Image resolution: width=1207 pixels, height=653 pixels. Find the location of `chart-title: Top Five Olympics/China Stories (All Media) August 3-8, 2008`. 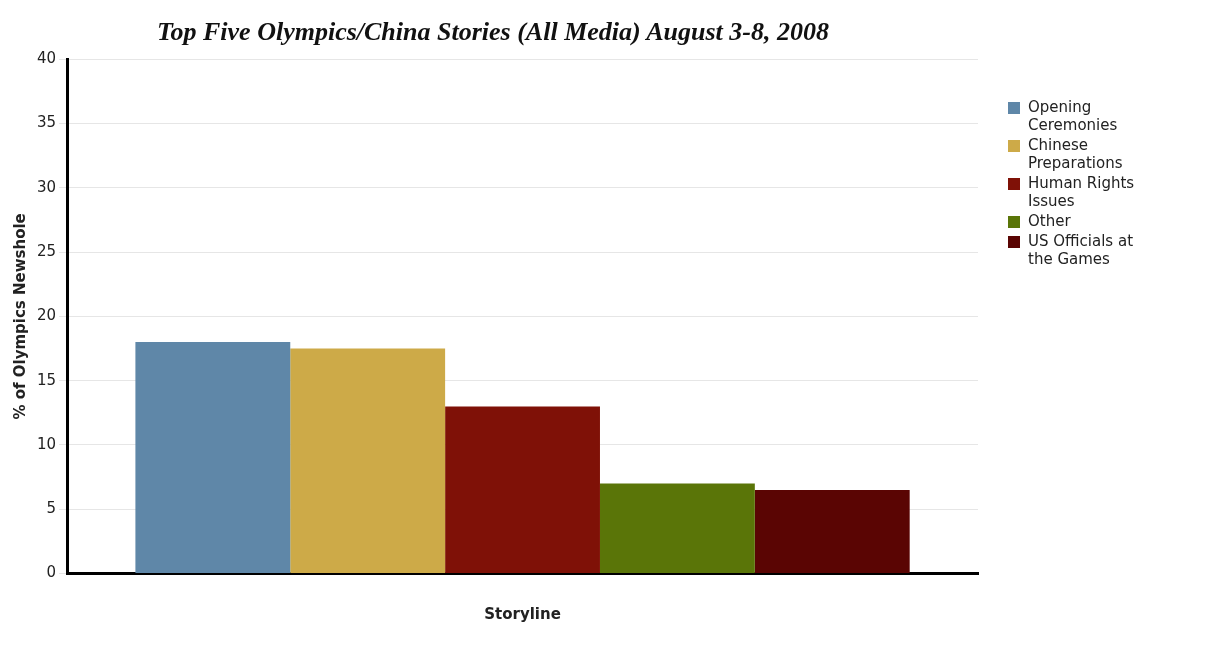

chart-title: Top Five Olympics/China Stories (All Media) August 3-8, 2008 is located at coordinates (493, 32).